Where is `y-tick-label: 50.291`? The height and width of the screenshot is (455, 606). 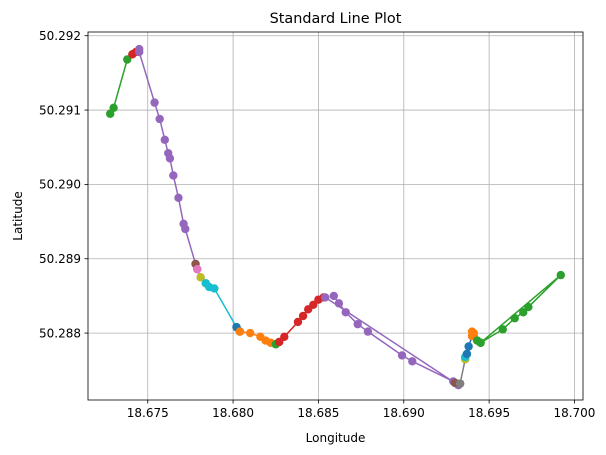
y-tick-label: 50.291 is located at coordinates (60, 110).